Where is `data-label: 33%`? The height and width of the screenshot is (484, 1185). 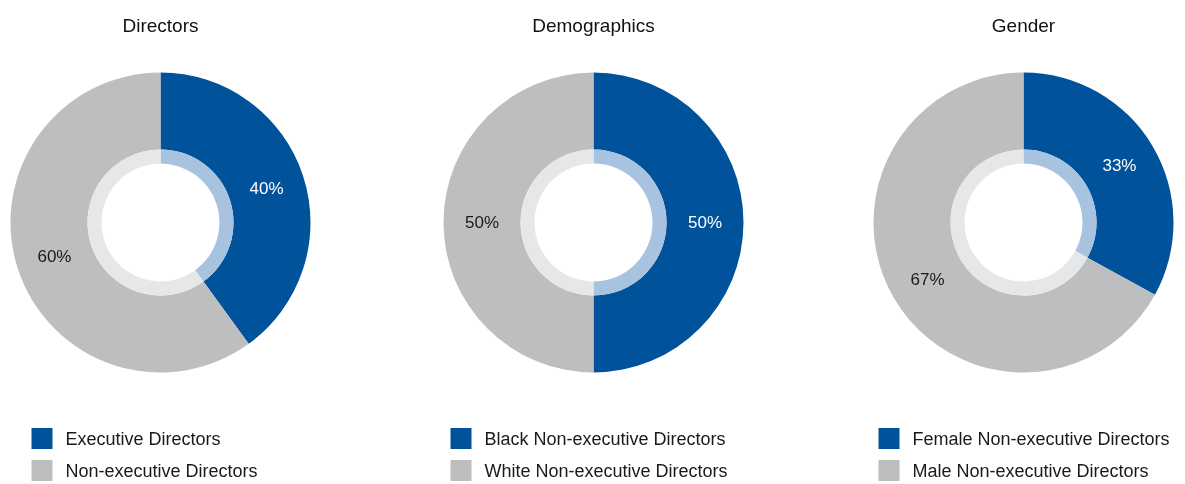 data-label: 33% is located at coordinates (1119, 166).